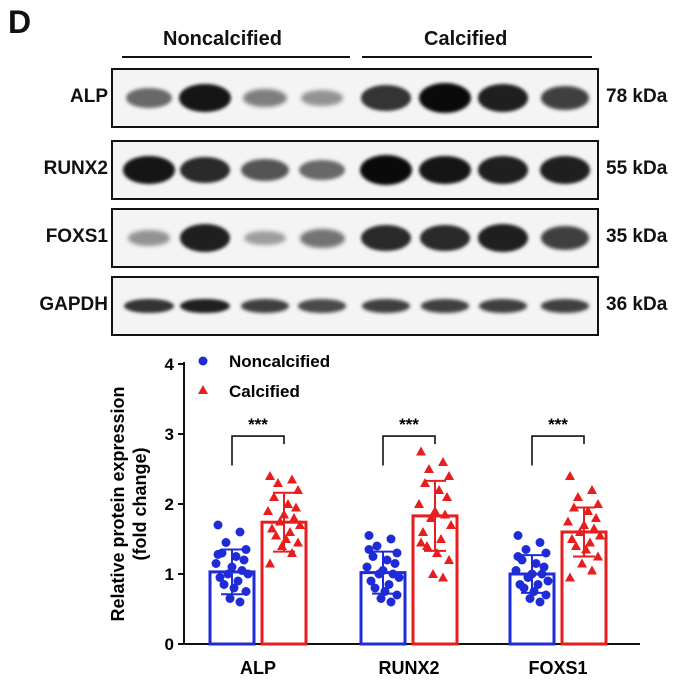  Describe the element at coordinates (264, 391) in the screenshot. I see `legend-label-calcified: Calcified` at that location.